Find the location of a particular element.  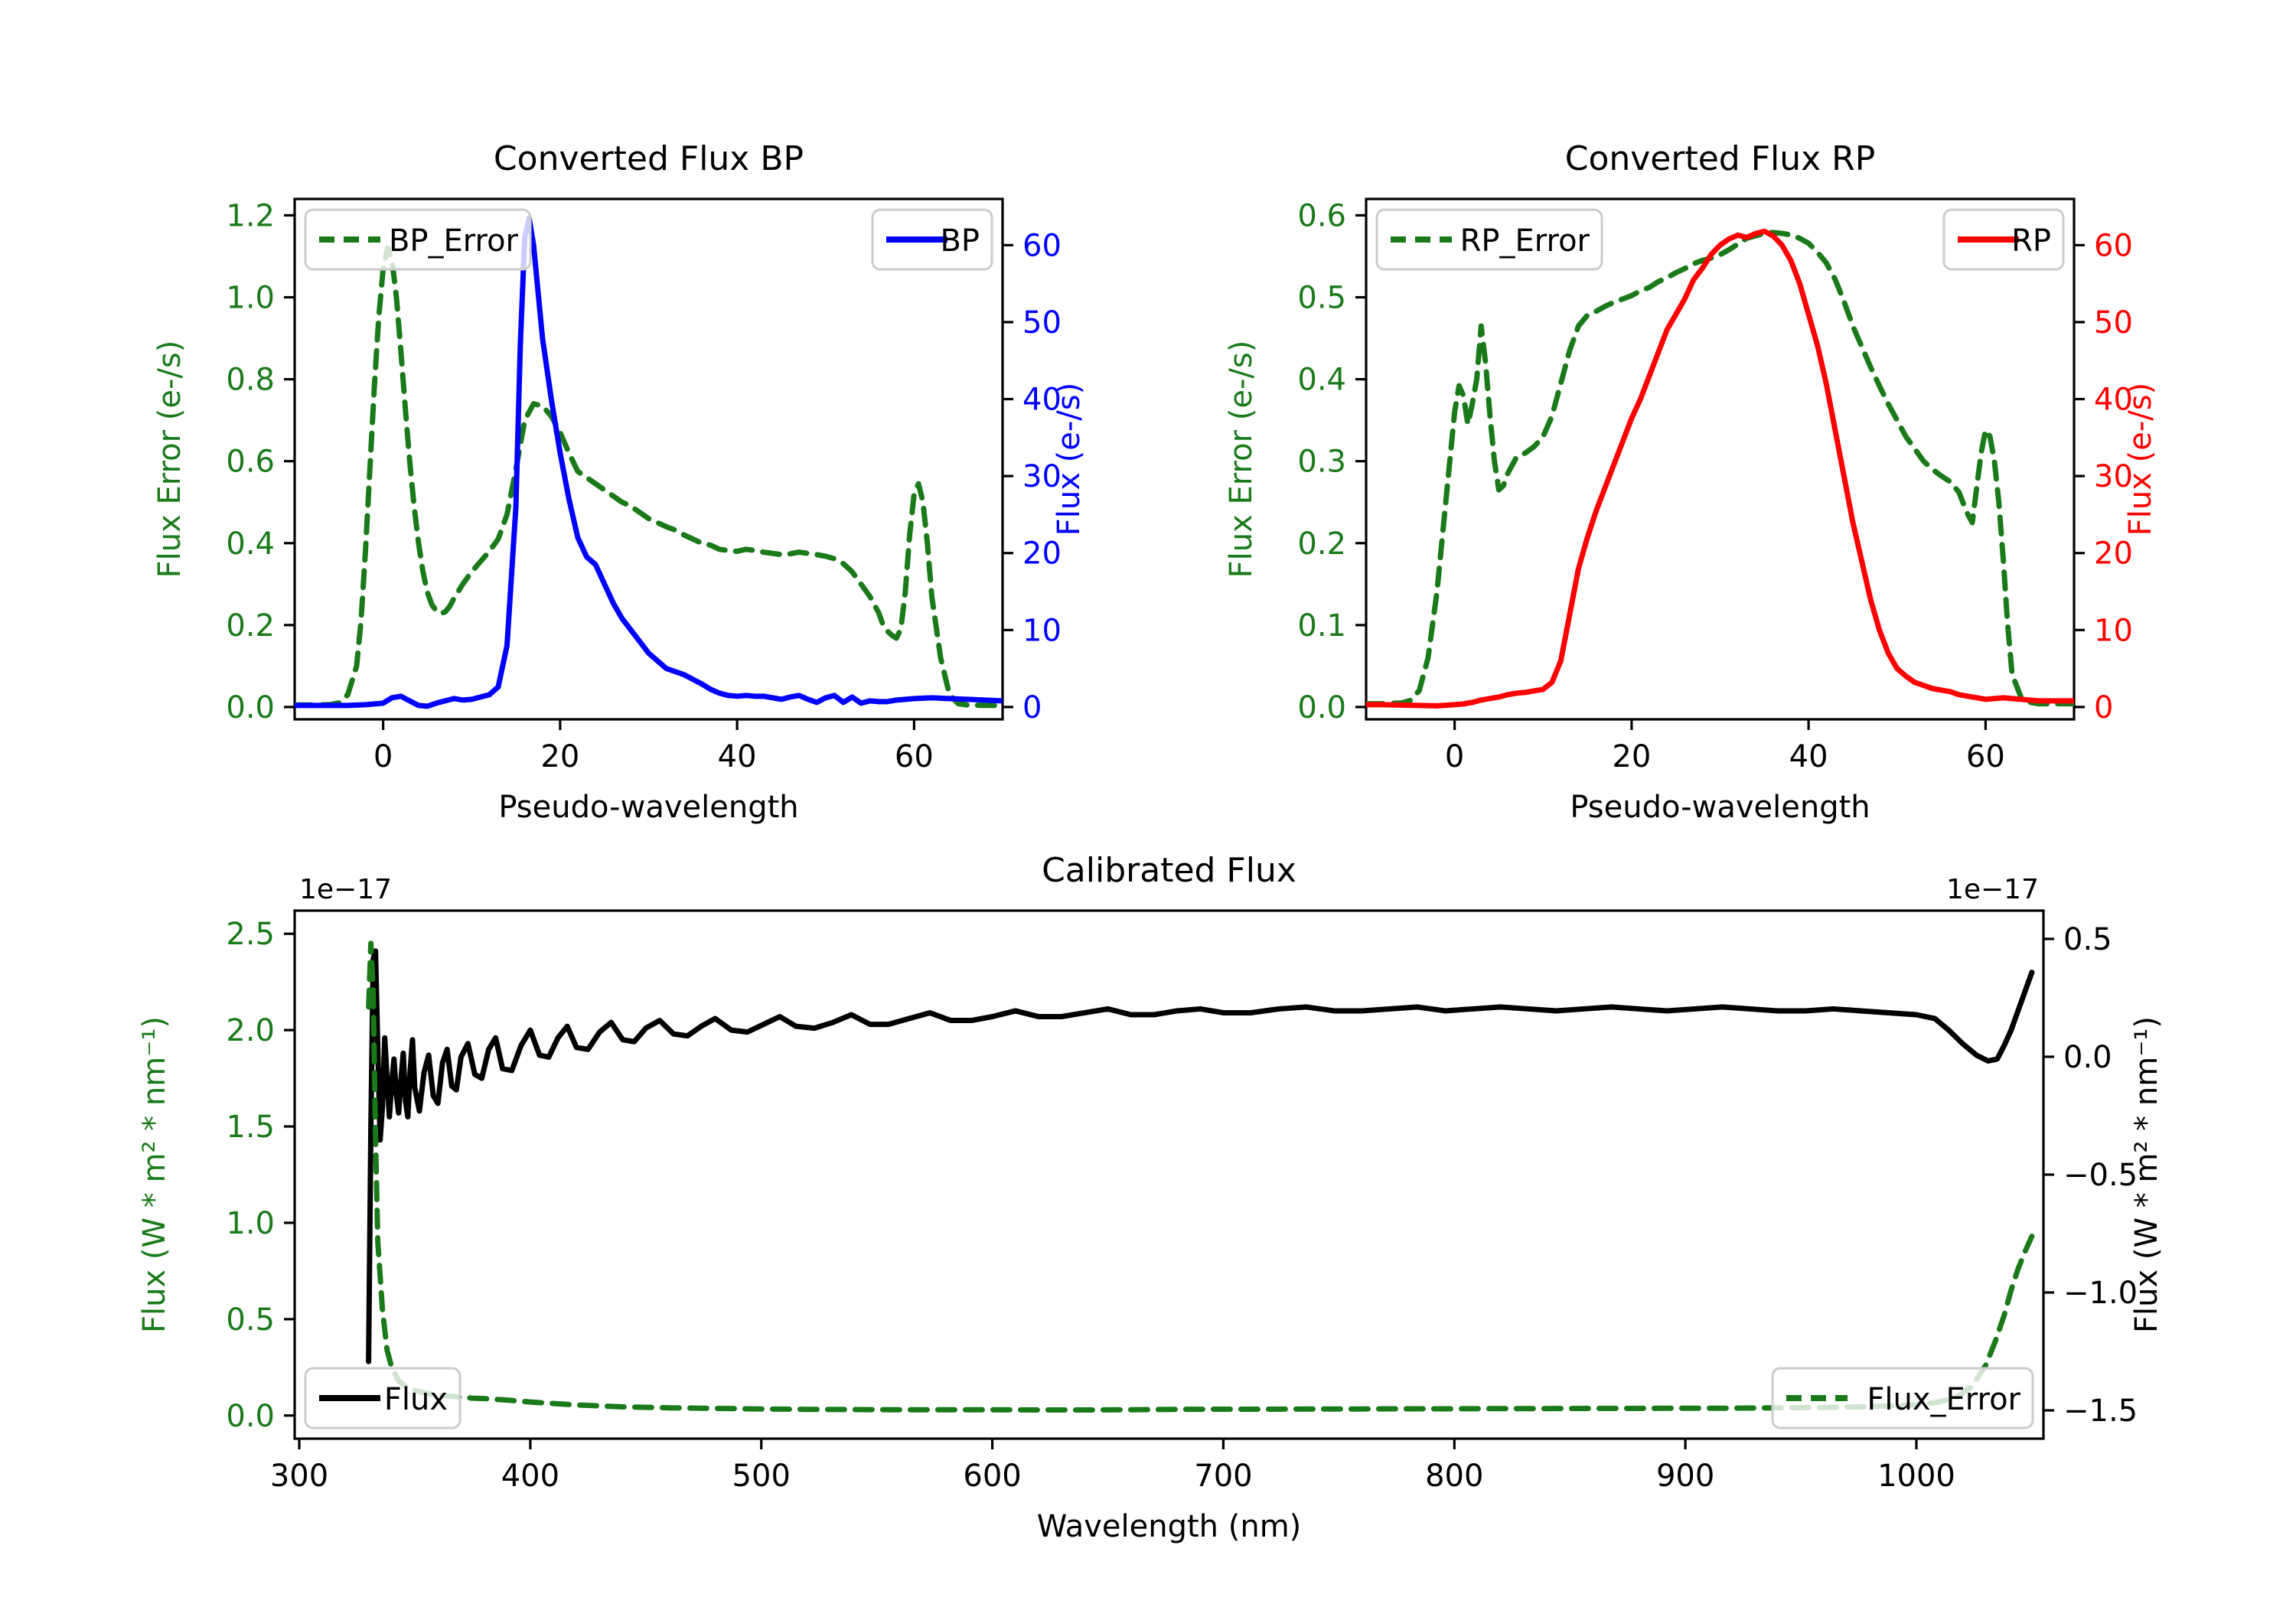

y-tick-label-right: −1.5 is located at coordinates (2100, 1411).